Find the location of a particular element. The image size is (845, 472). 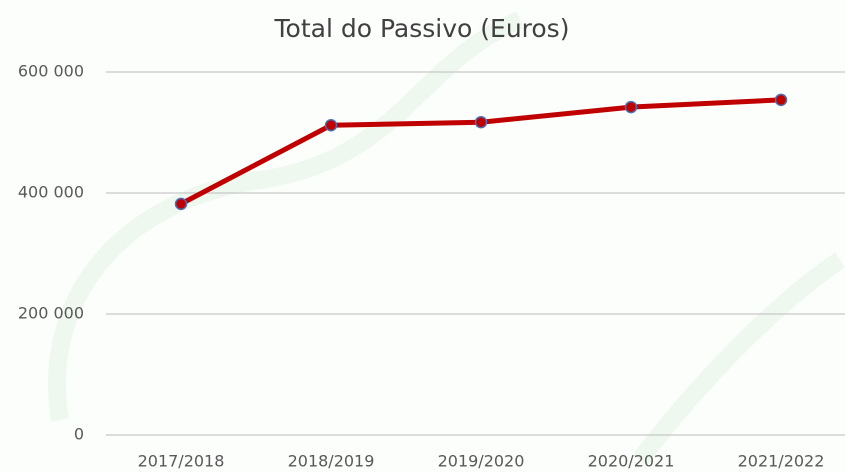

y-tick-label: 600 000 is located at coordinates (51, 71).